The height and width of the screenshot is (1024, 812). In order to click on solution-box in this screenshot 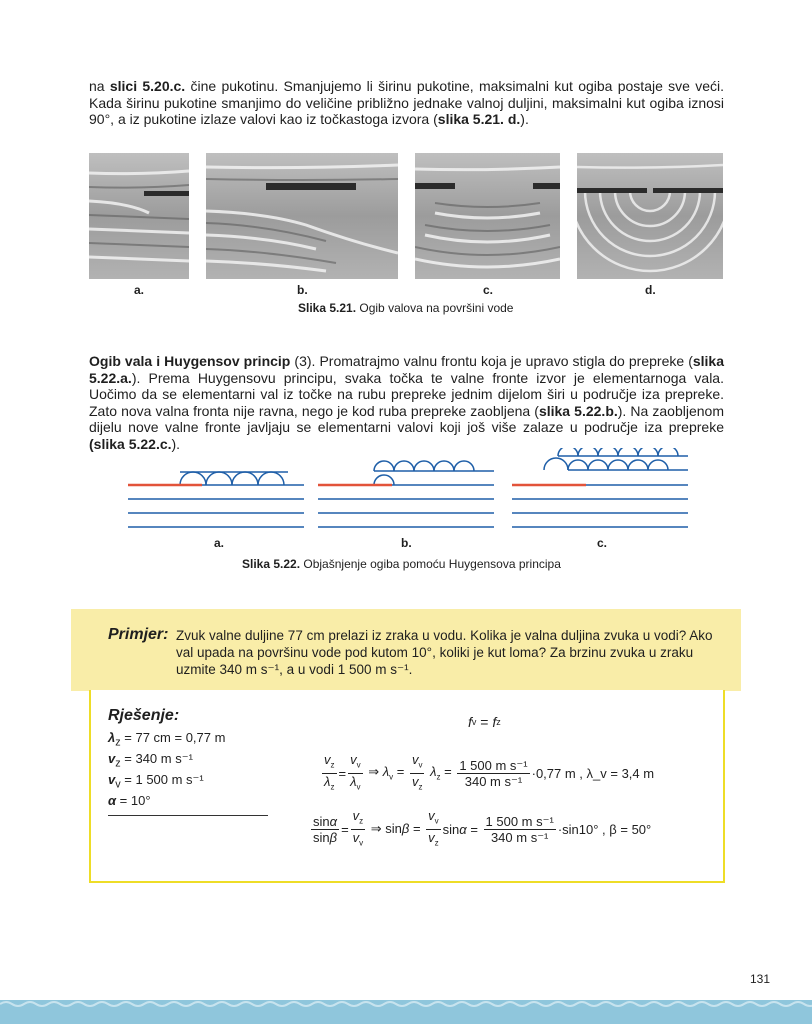, I will do `click(407, 786)`.